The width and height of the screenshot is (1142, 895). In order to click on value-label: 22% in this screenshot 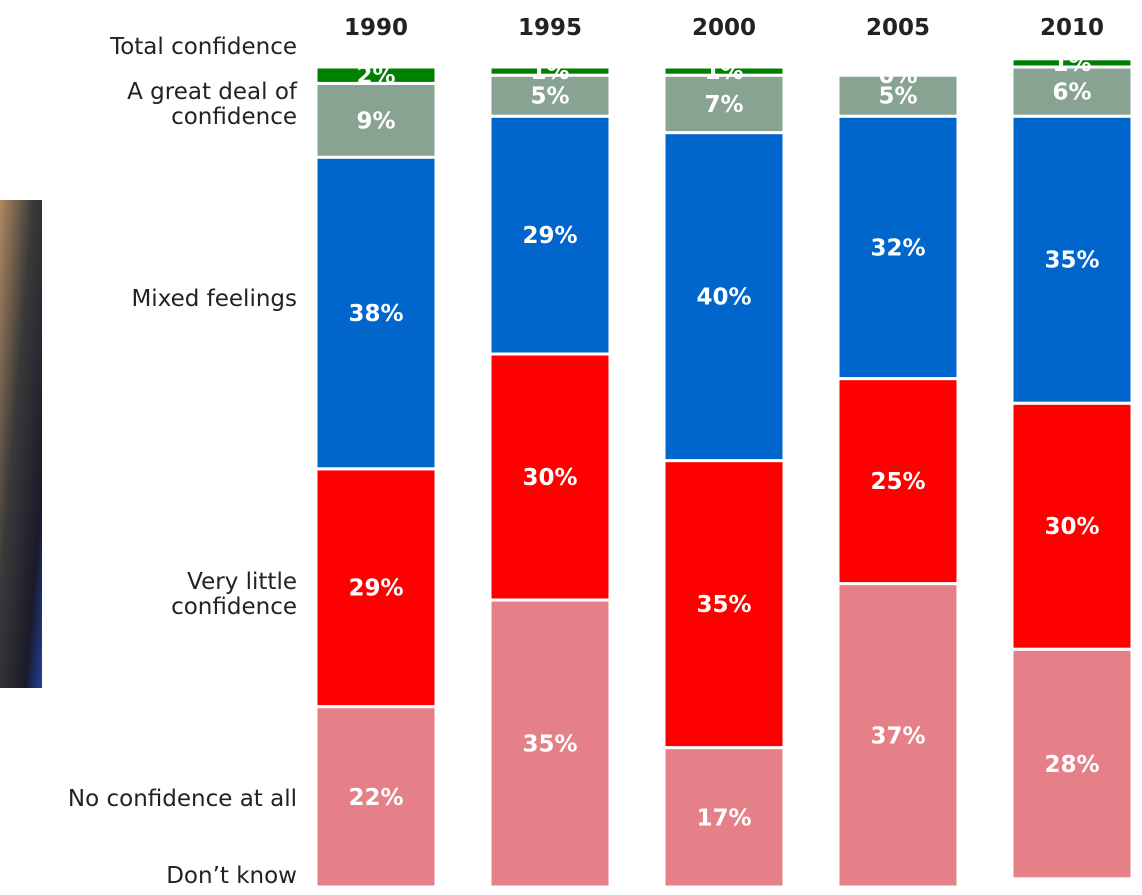, I will do `click(375, 798)`.